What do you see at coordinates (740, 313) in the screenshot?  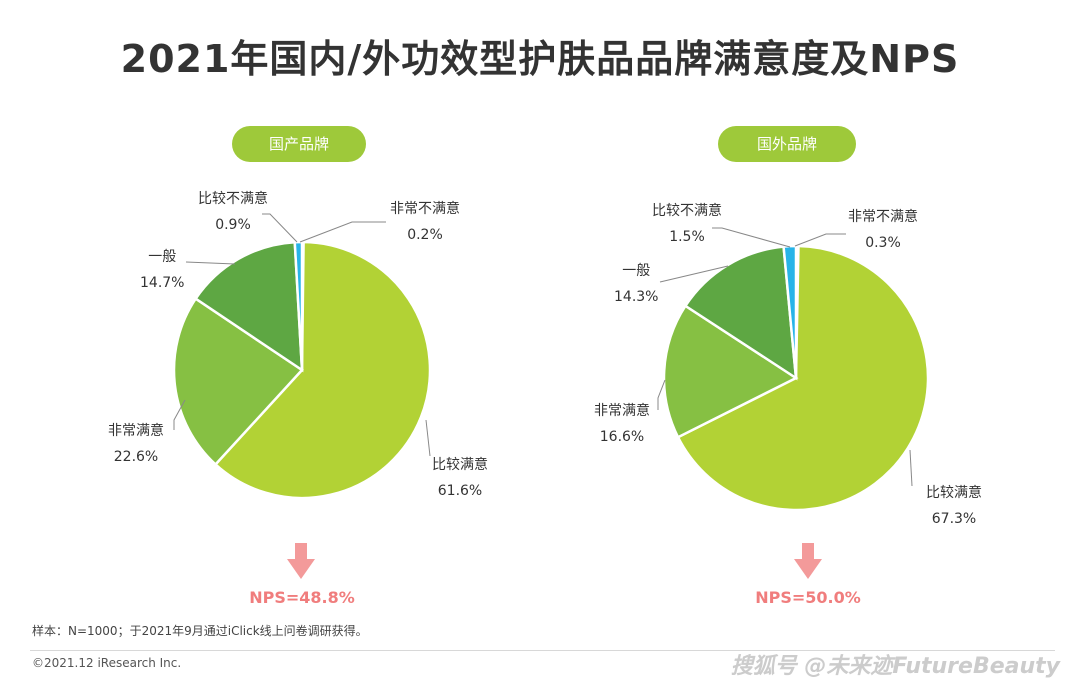 I see `pie-slice-foreign-neutral` at bounding box center [740, 313].